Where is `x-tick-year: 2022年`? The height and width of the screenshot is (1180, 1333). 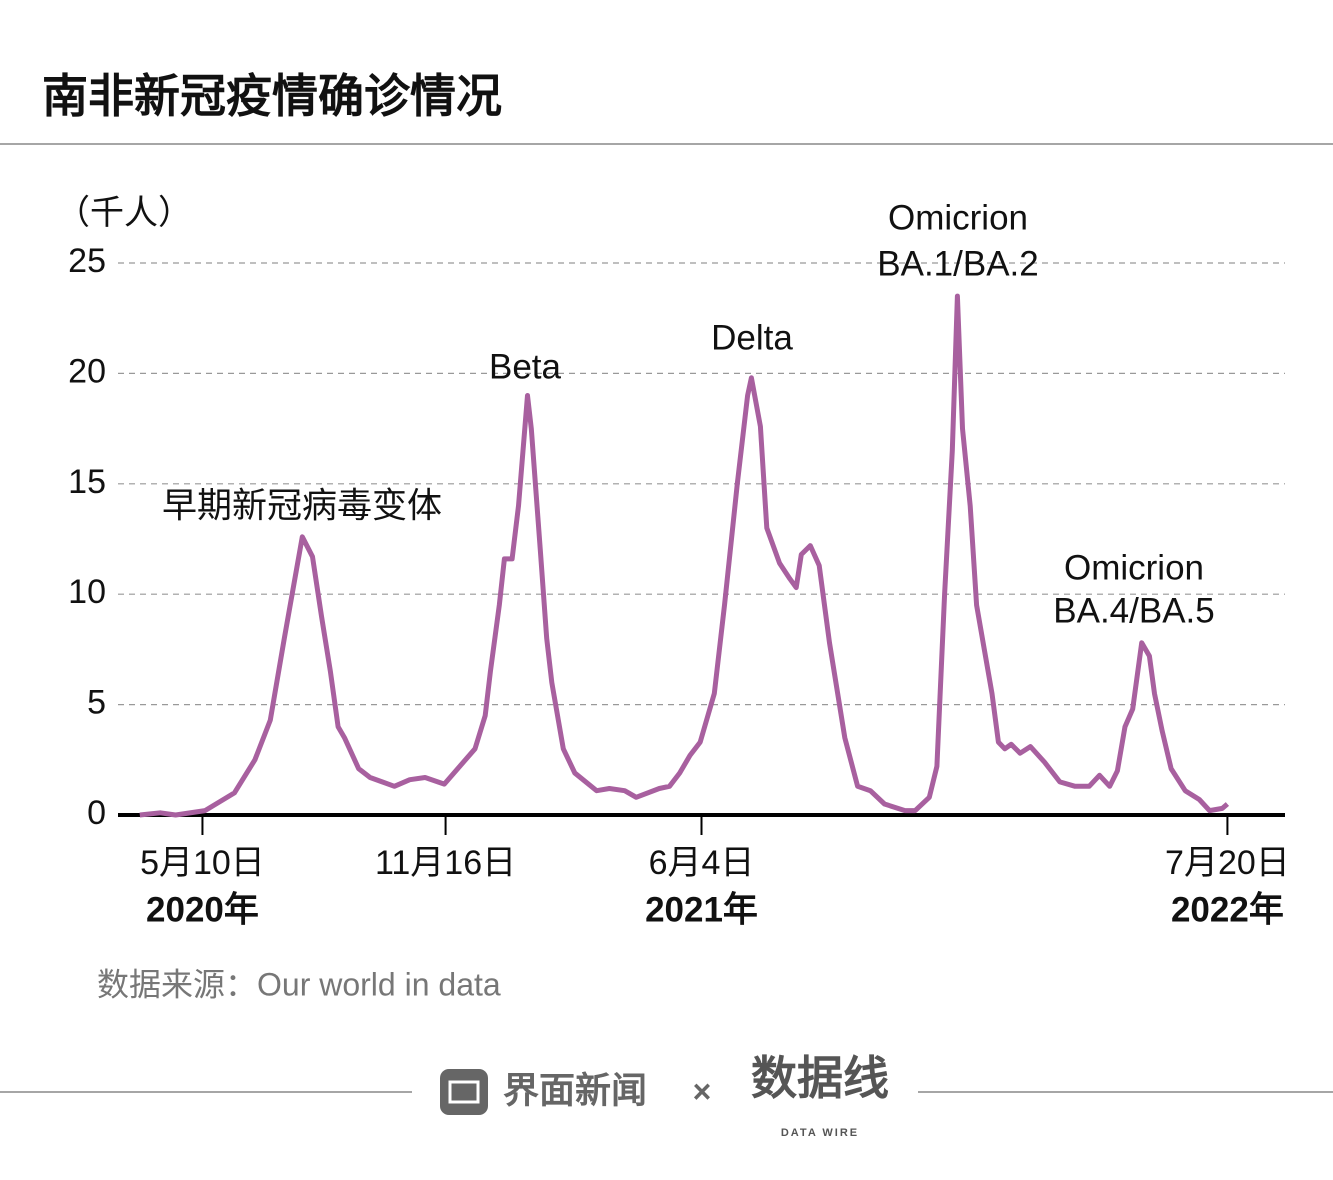
x-tick-year: 2022年 is located at coordinates (1227, 909).